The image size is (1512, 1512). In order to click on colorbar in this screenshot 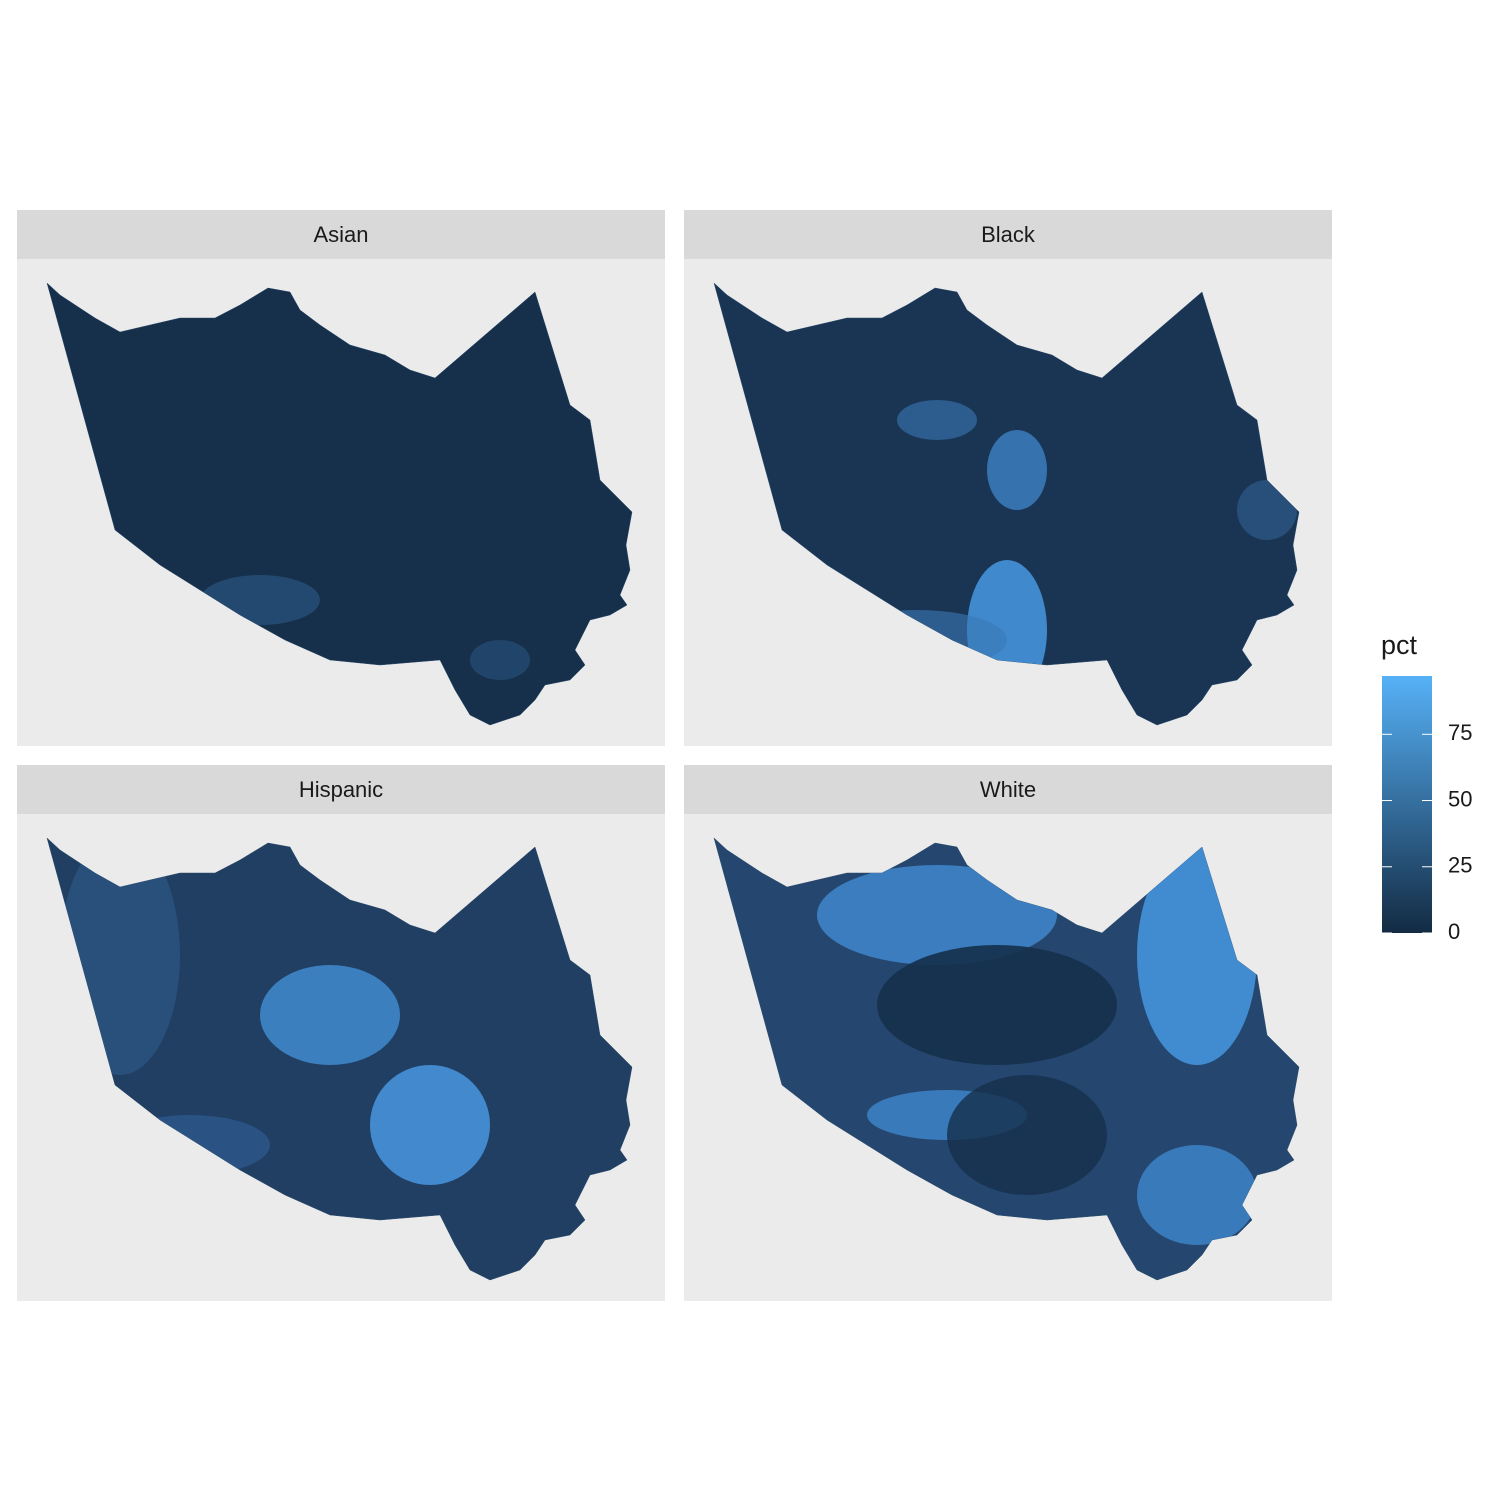, I will do `click(1407, 804)`.